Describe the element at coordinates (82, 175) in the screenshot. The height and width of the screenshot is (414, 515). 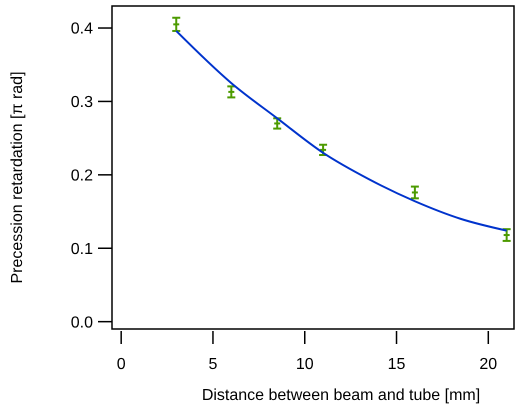
I see `y-tick-label: 0.2` at that location.